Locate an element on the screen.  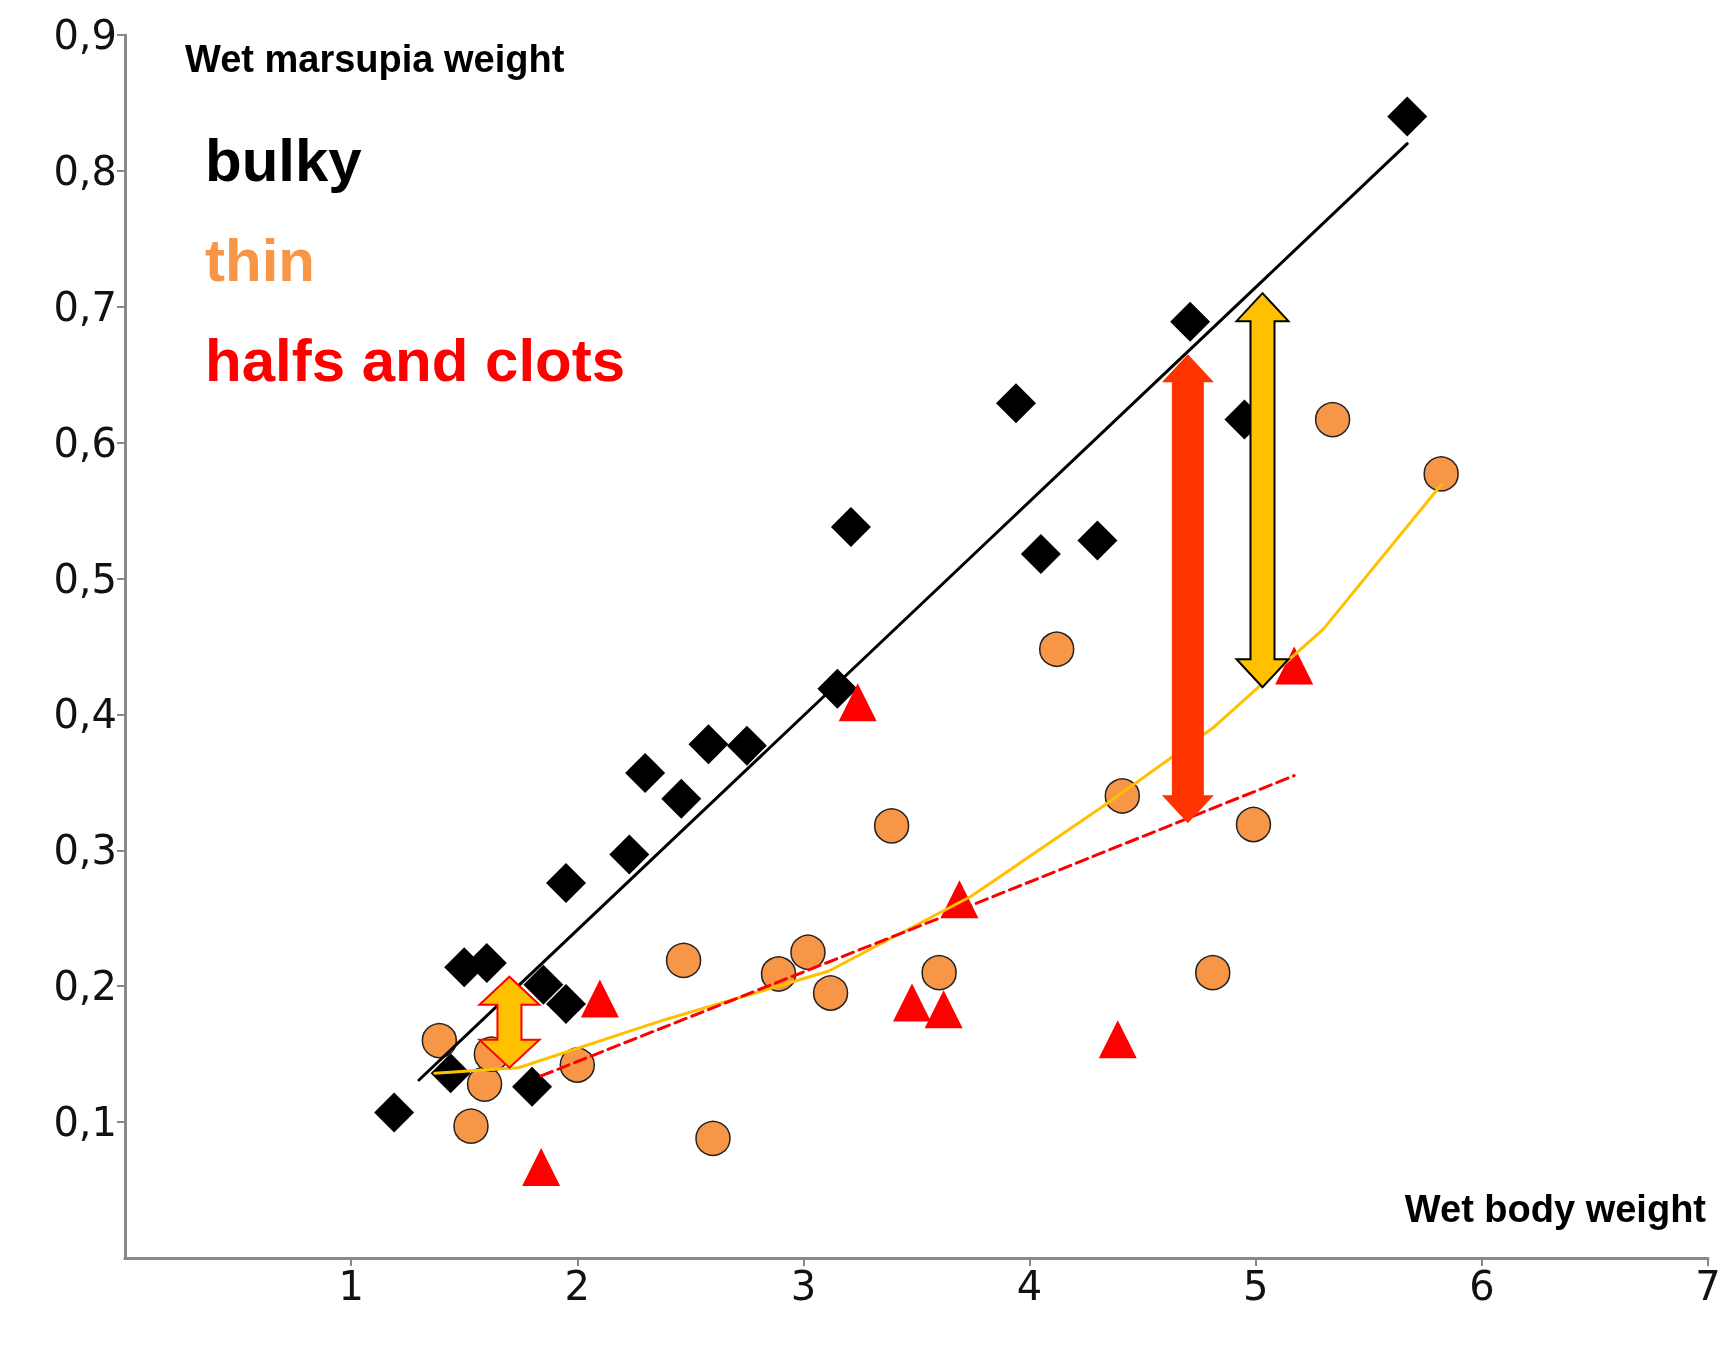
y-tick-label: 0,1 is located at coordinates (85, 1122).